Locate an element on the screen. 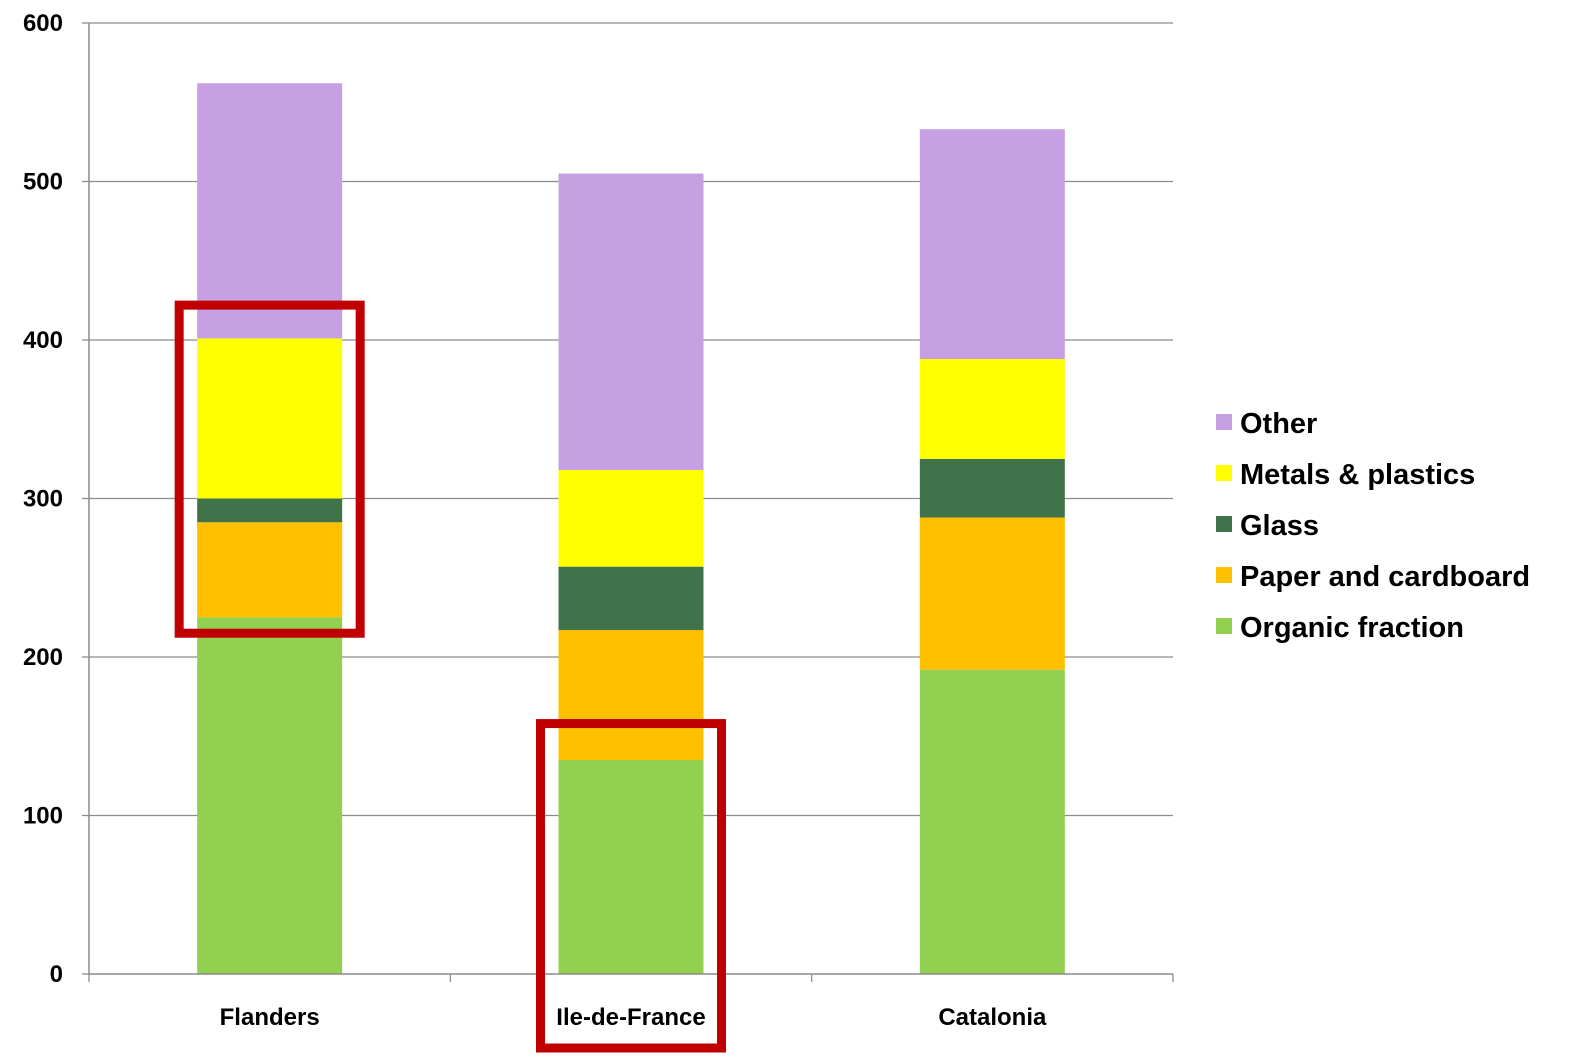  x-tick-label: Catalonia is located at coordinates (992, 1017).